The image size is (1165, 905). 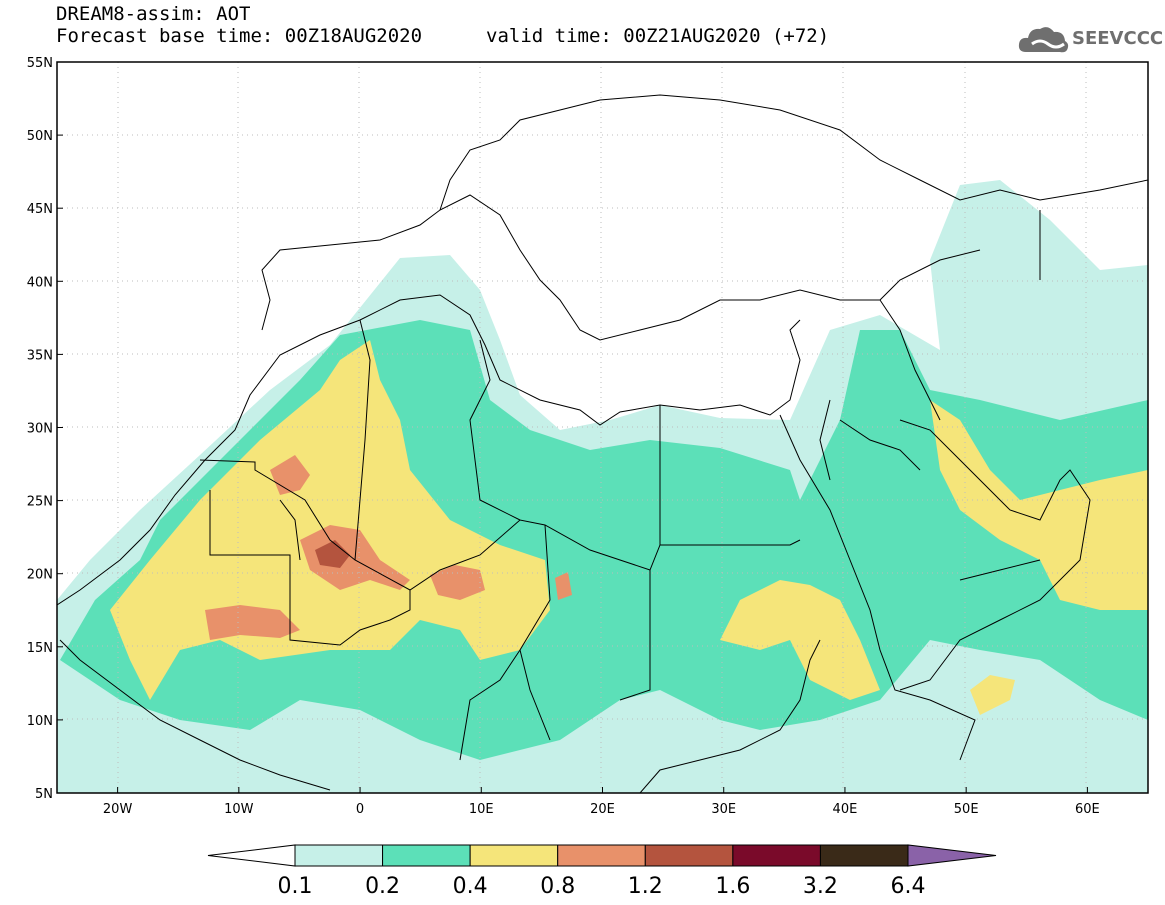 I want to click on colorbar-label: 1.2, so click(x=645, y=886).